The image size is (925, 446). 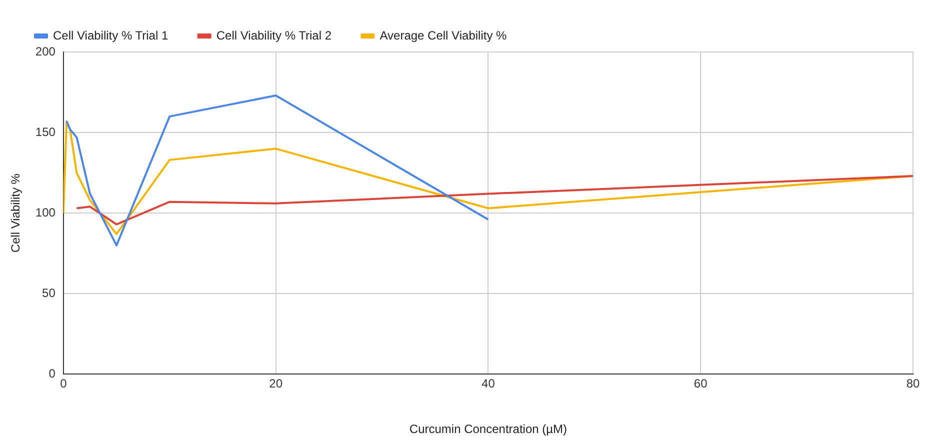 What do you see at coordinates (489, 383) in the screenshot?
I see `x-tick-label: 40` at bounding box center [489, 383].